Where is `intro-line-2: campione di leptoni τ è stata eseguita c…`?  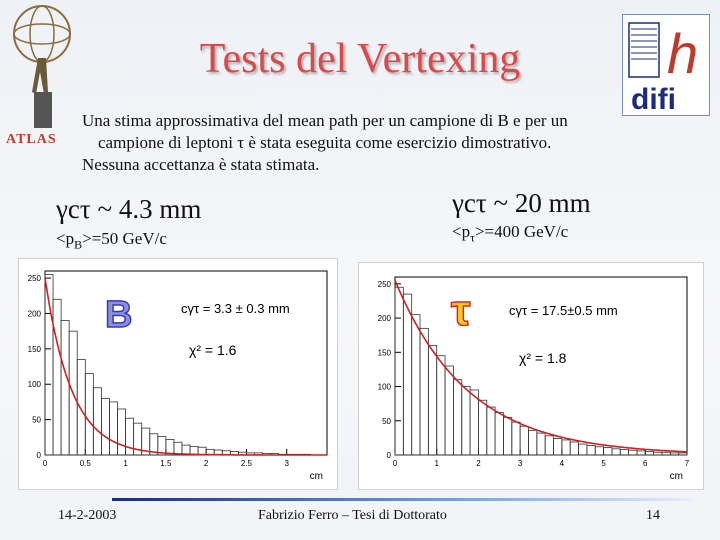 intro-line-2: campione di leptoni τ è stata eseguita c… is located at coordinates (325, 142).